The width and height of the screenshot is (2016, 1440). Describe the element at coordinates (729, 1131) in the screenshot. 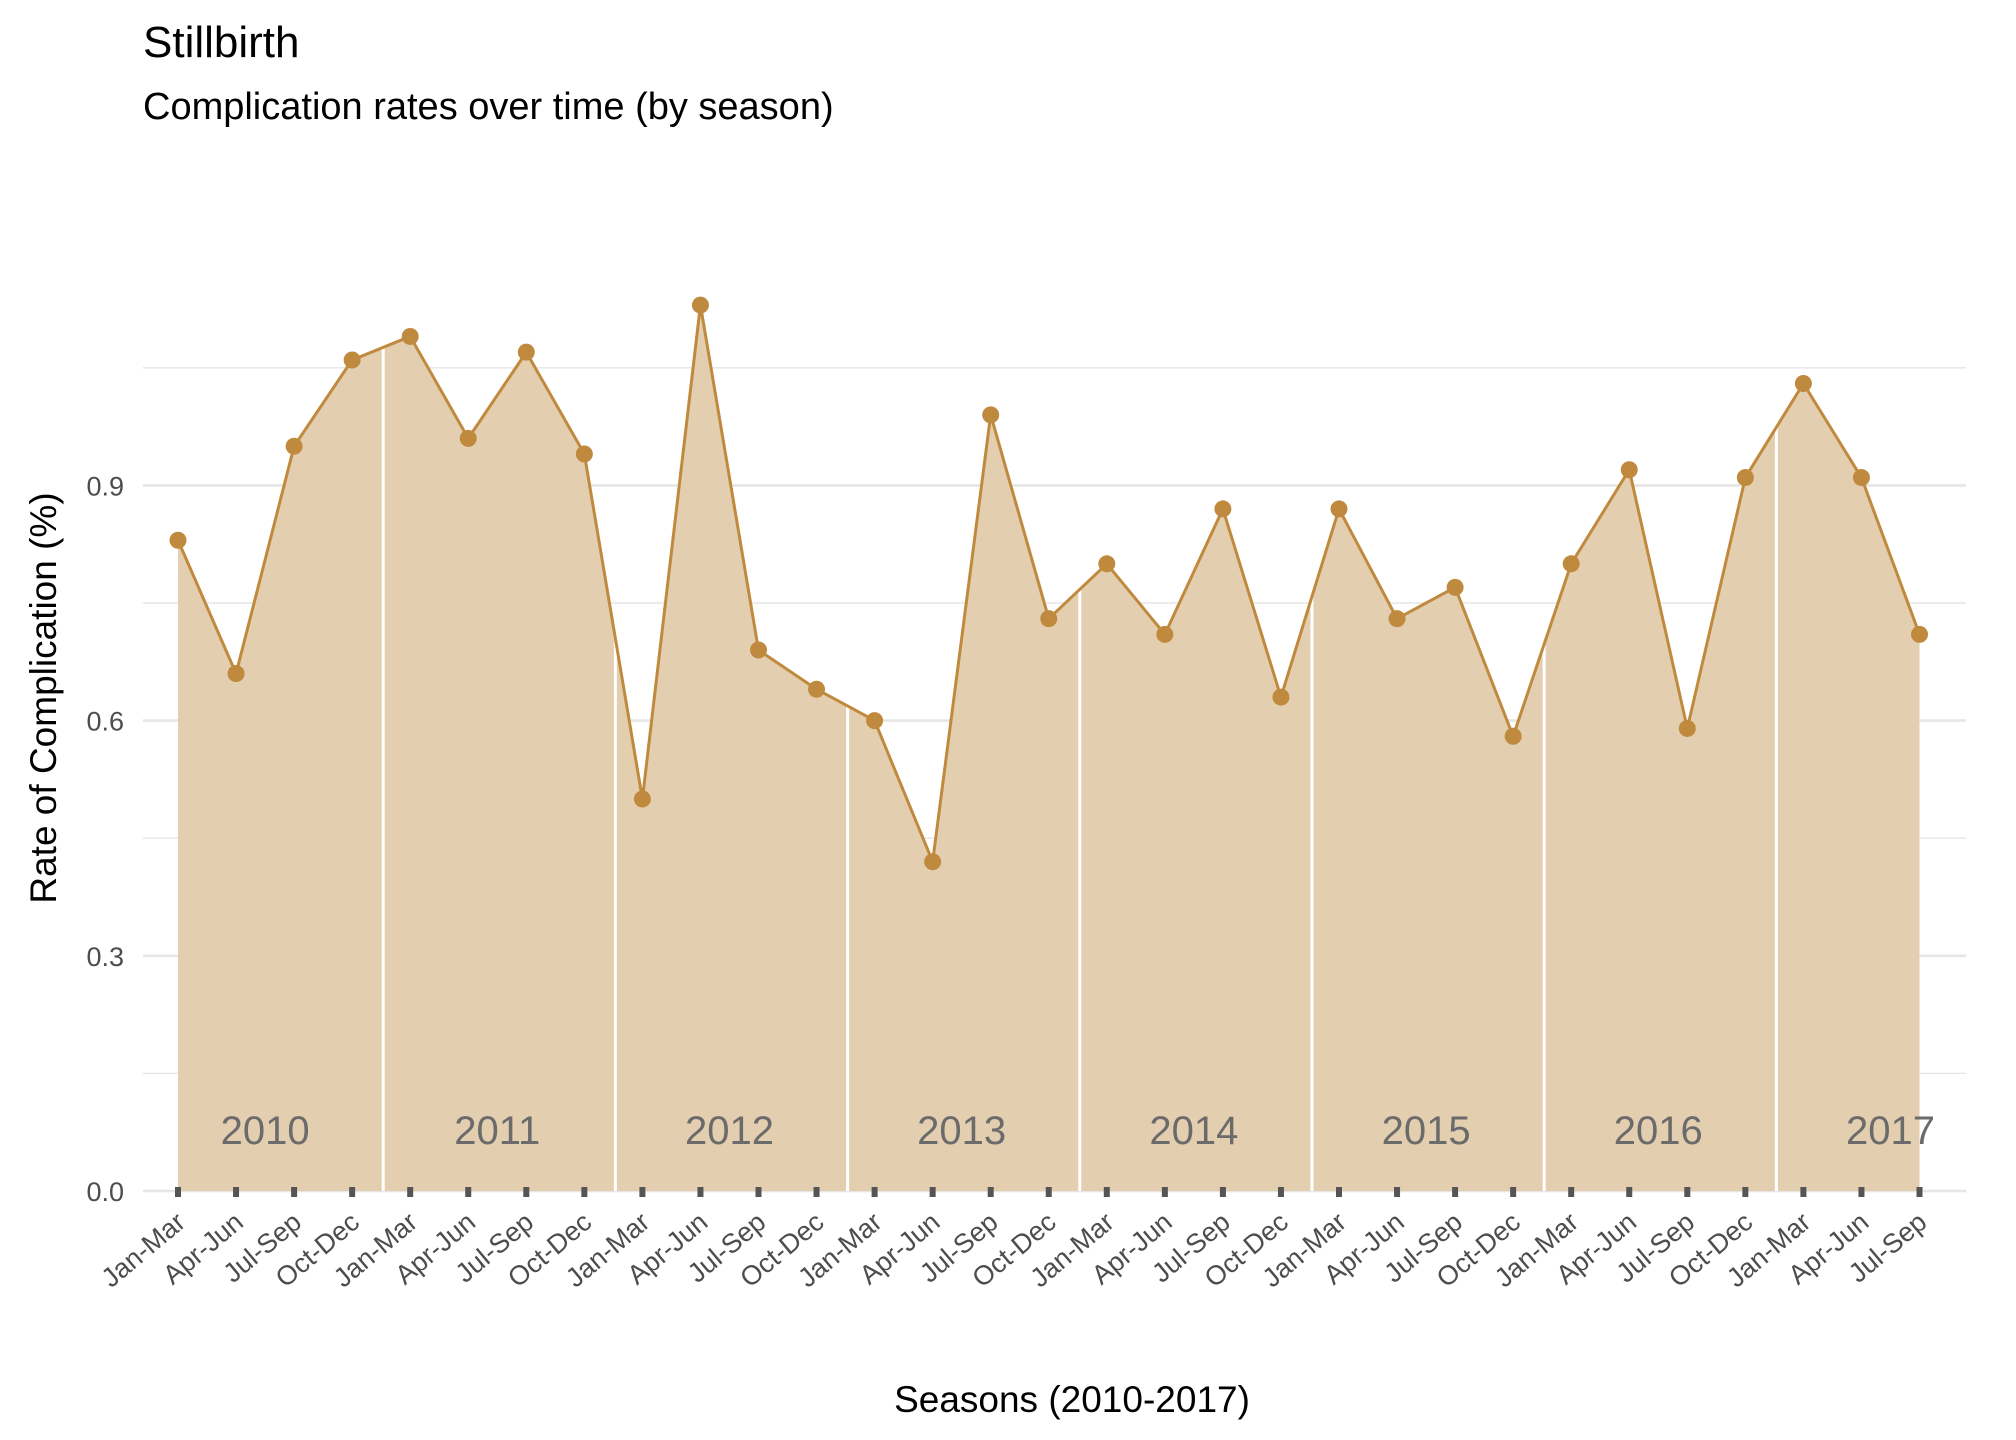

I see `year-label: 2012` at that location.